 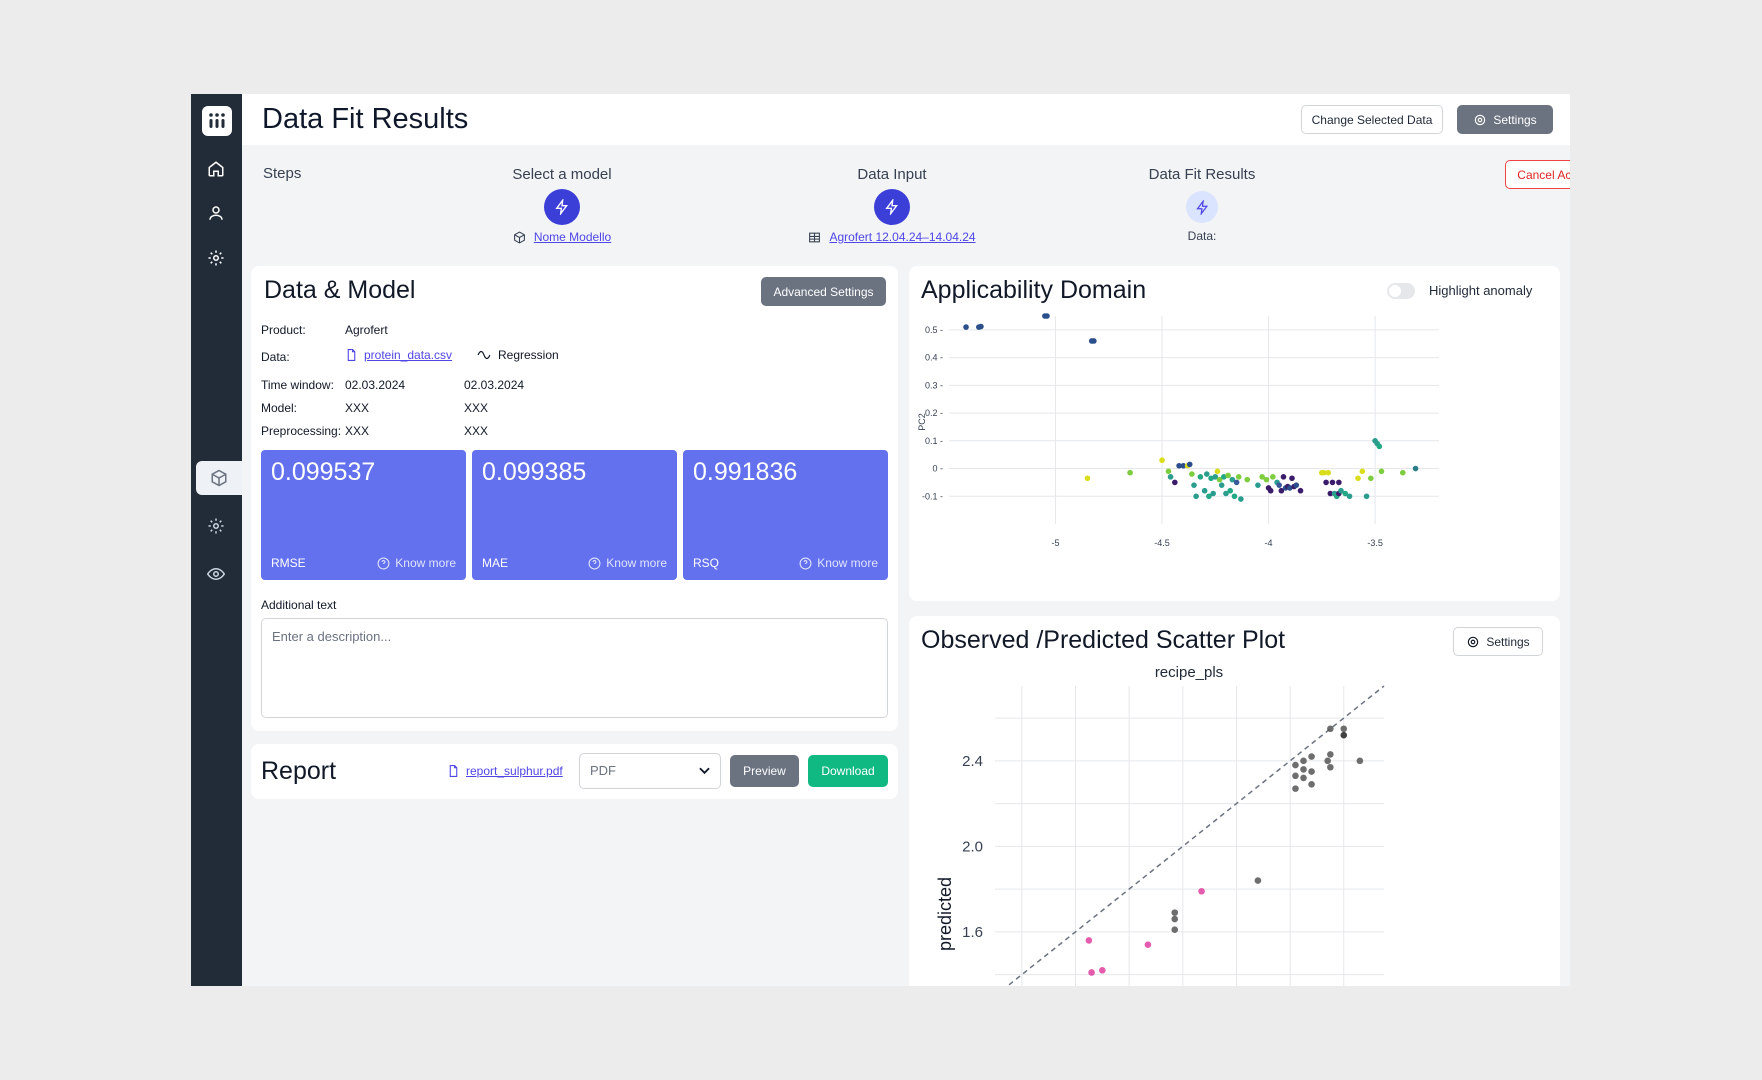 I want to click on nav-models, so click(x=219, y=478).